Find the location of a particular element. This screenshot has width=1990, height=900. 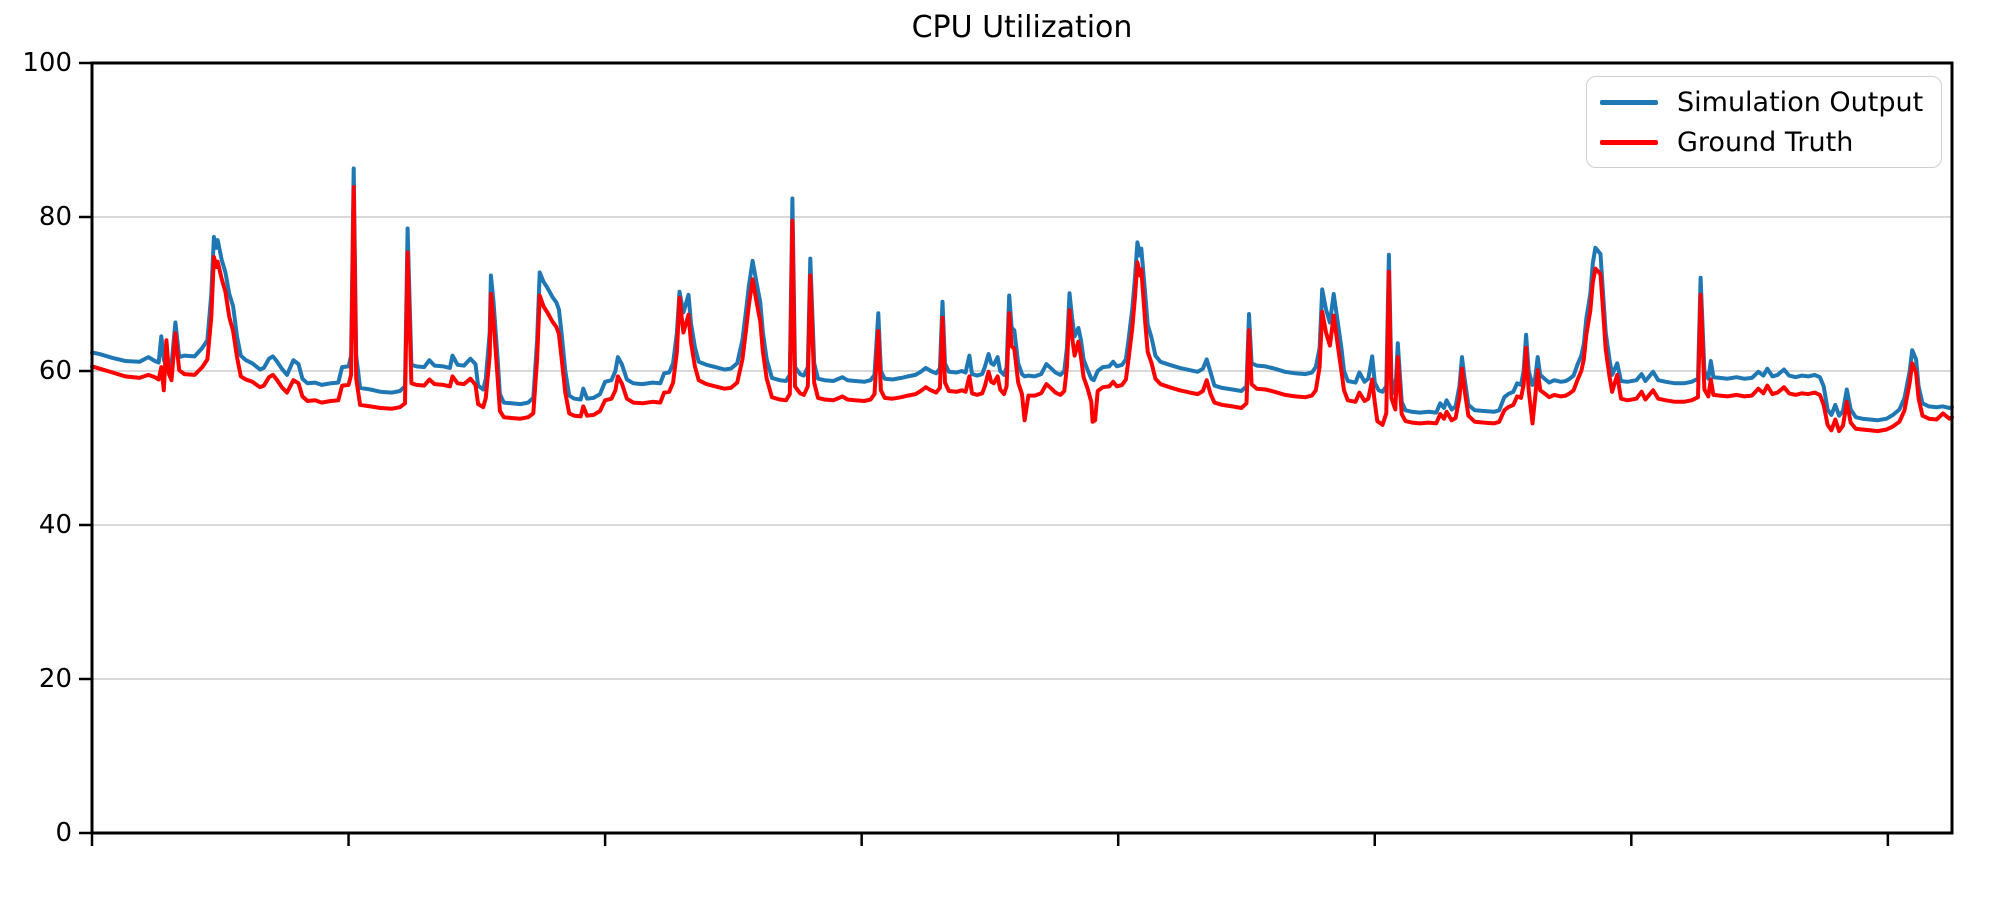

chart-title: CPU Utilization is located at coordinates (1022, 27).